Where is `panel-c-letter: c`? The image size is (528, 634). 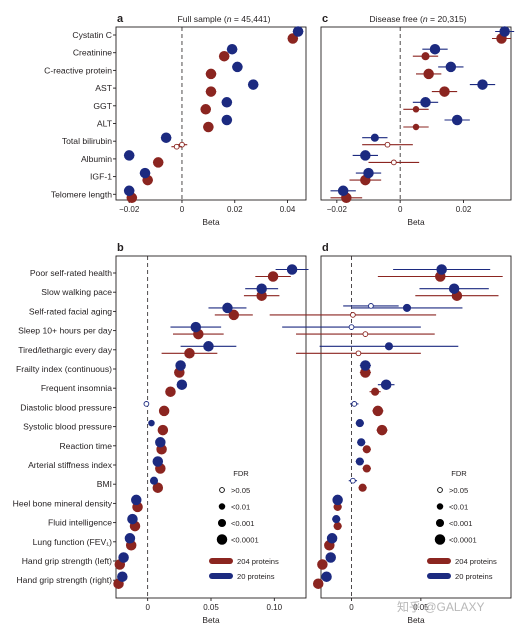
panel-c-letter: c is located at coordinates (325, 19).